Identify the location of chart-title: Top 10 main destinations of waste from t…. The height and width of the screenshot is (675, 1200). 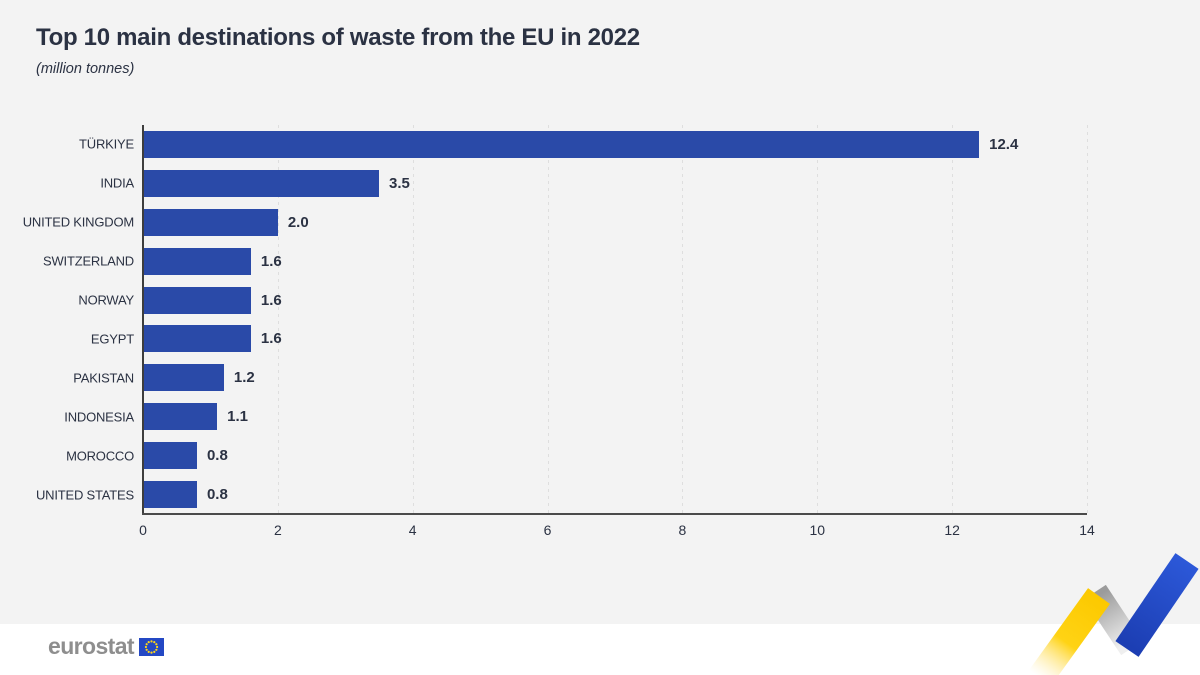
(338, 37).